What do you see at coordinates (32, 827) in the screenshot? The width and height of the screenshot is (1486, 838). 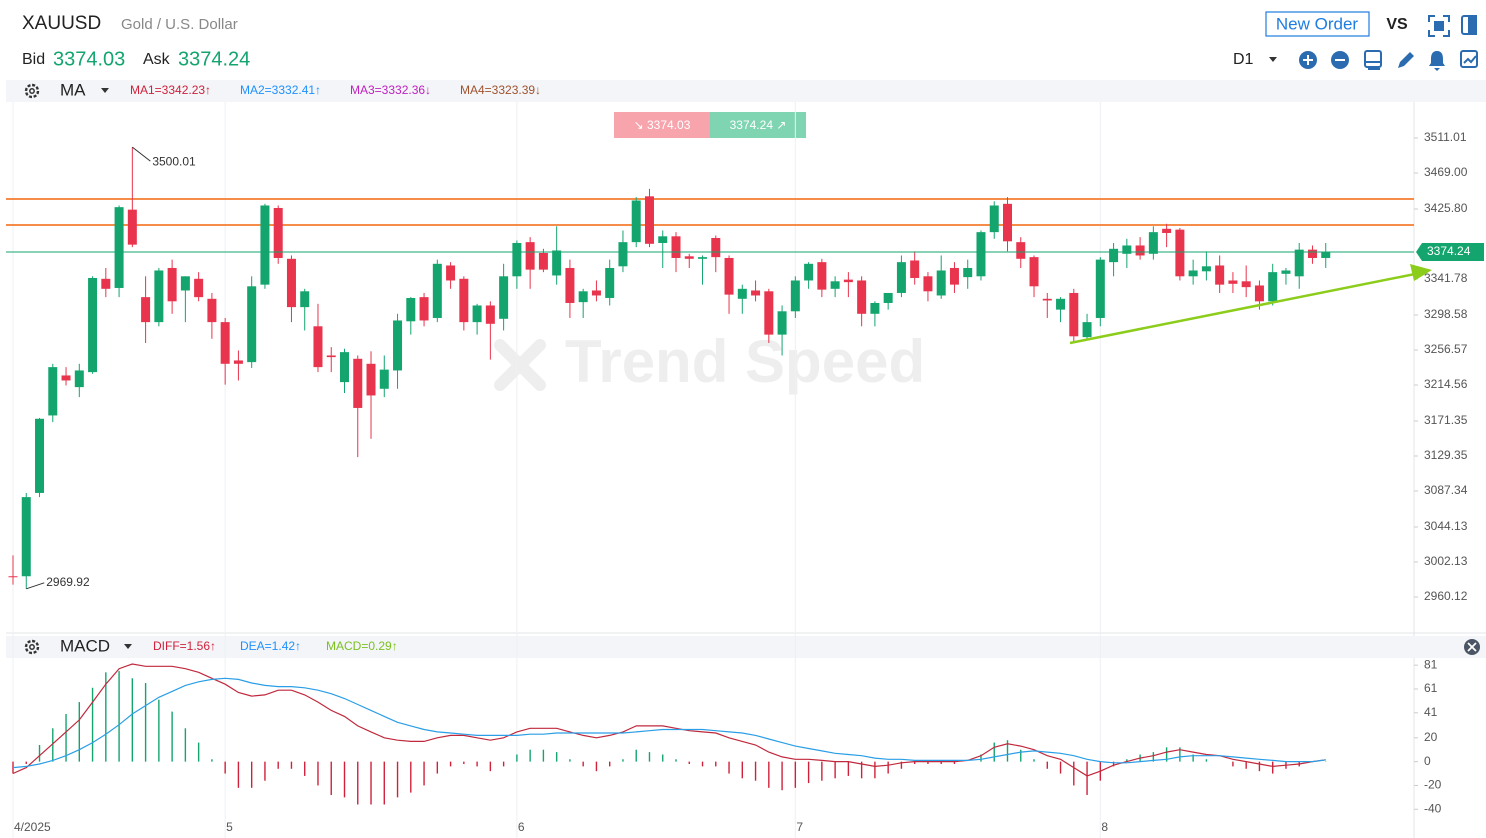 I see `x-tick-label: 4/2025` at bounding box center [32, 827].